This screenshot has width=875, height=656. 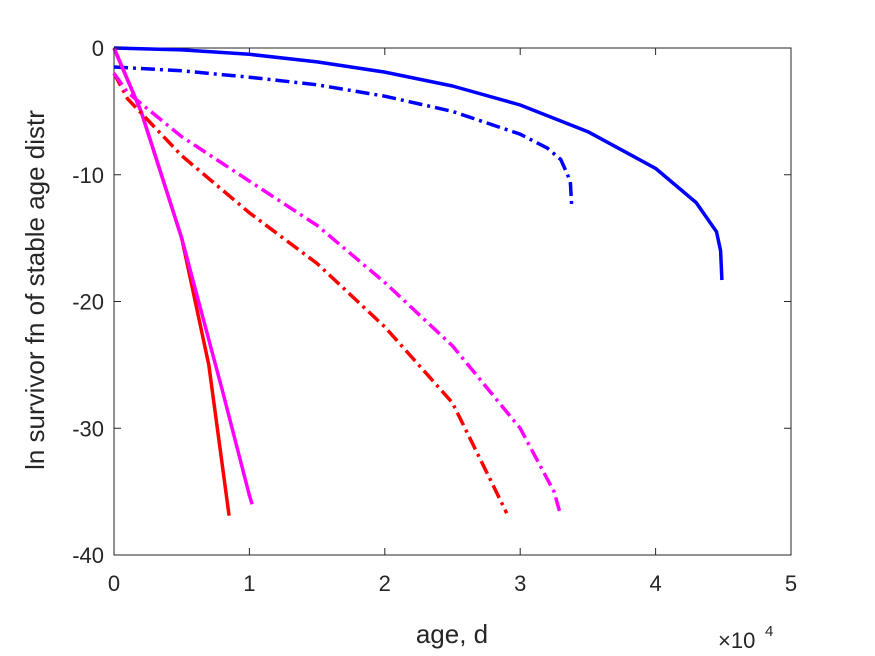 I want to click on x-tick-label: 2, so click(x=385, y=583).